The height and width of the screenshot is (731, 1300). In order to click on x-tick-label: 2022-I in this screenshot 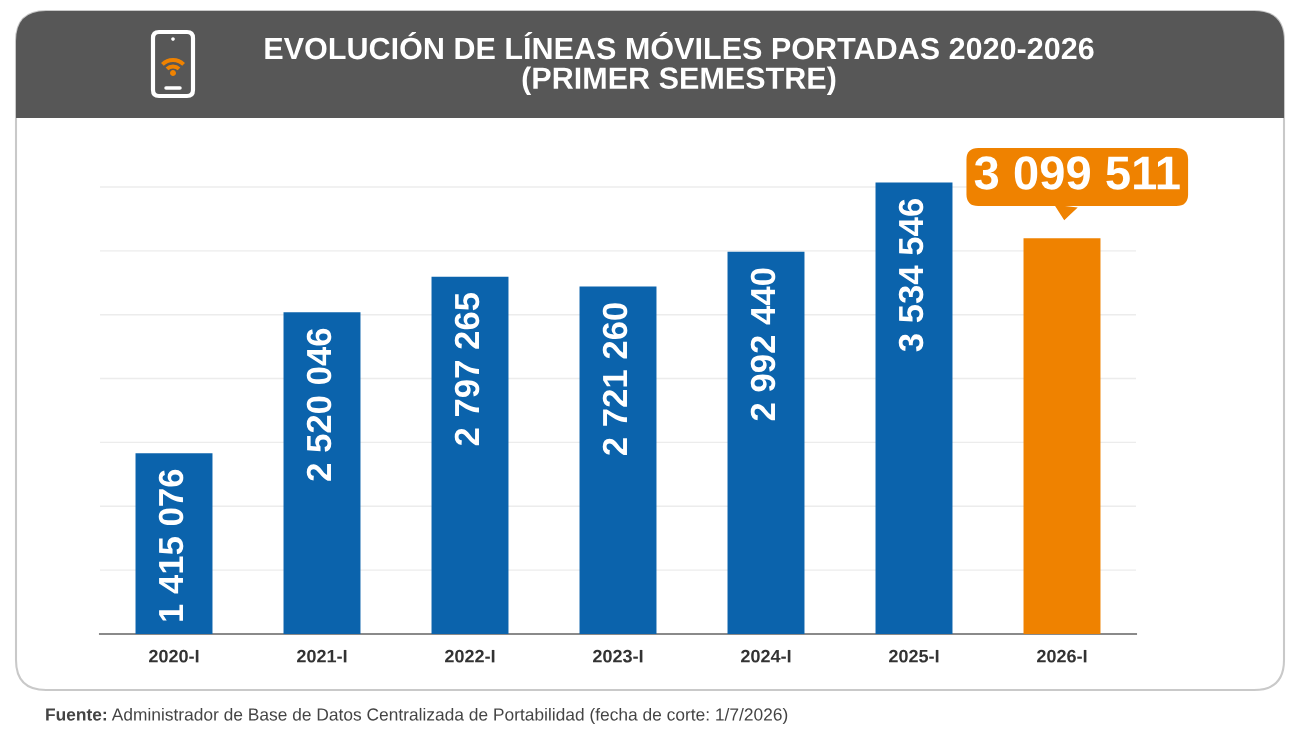, I will do `click(470, 656)`.